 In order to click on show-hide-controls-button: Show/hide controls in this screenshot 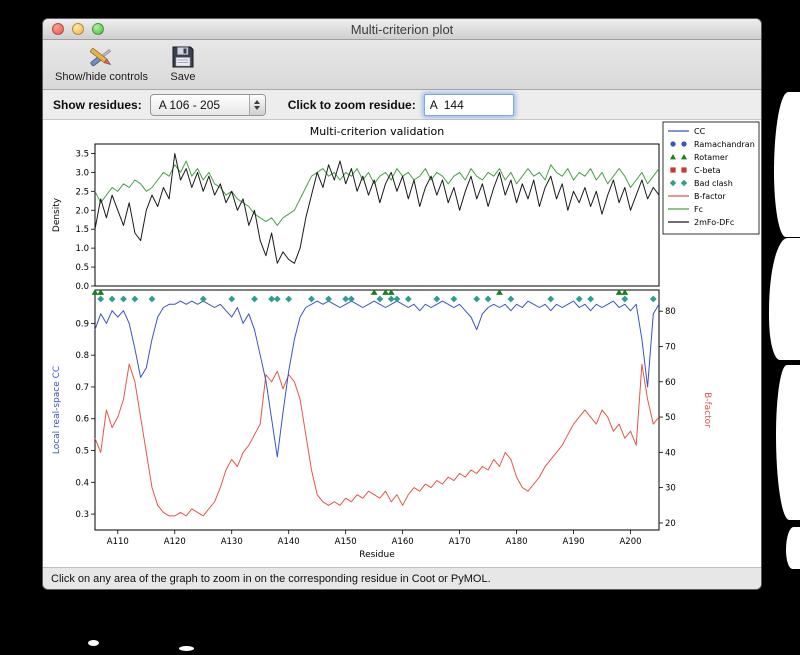, I will do `click(101, 63)`.